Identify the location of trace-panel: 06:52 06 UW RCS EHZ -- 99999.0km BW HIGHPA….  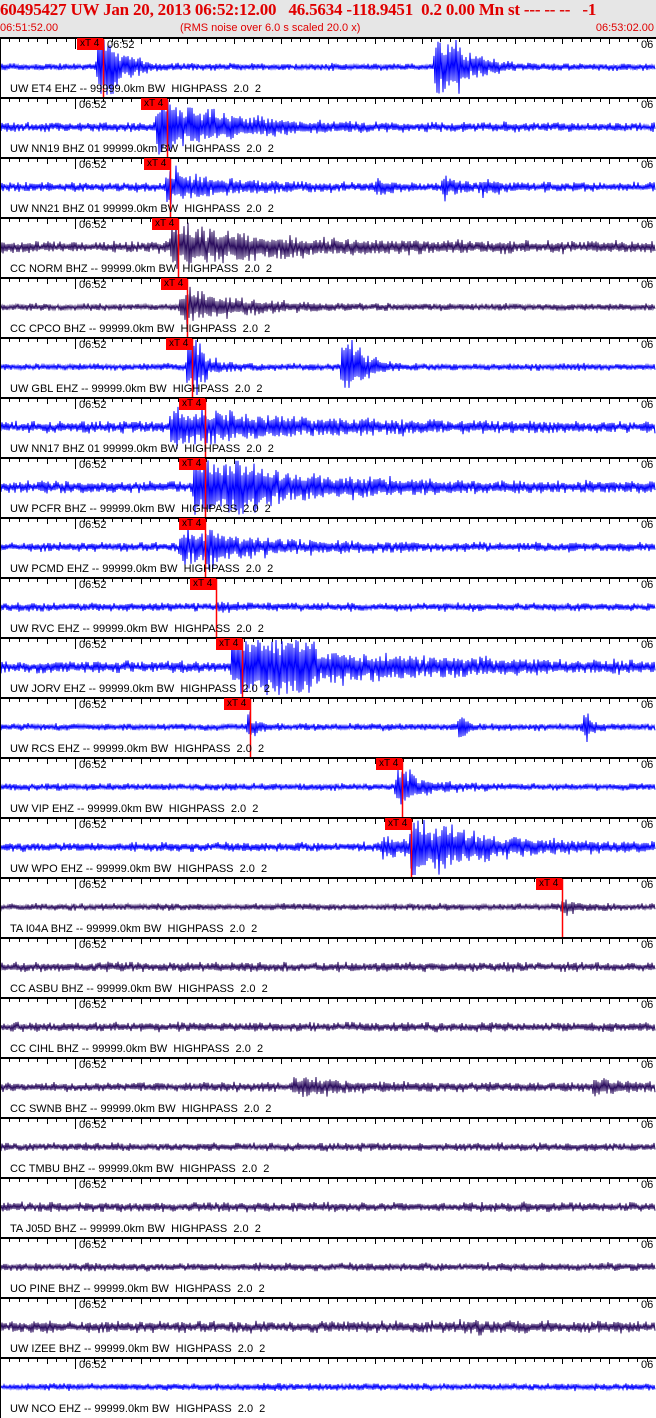
(328, 727).